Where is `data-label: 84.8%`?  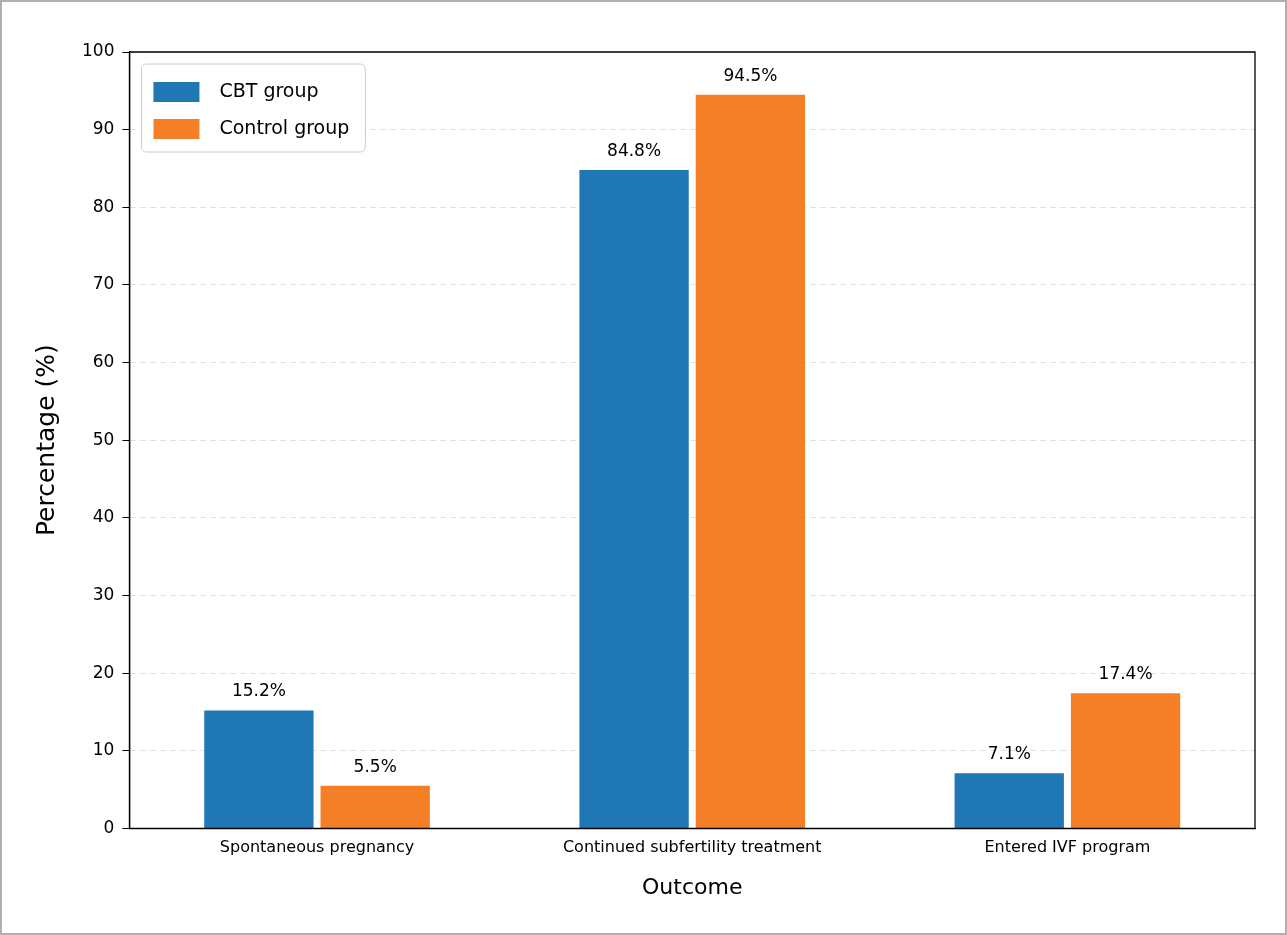
data-label: 84.8% is located at coordinates (634, 149).